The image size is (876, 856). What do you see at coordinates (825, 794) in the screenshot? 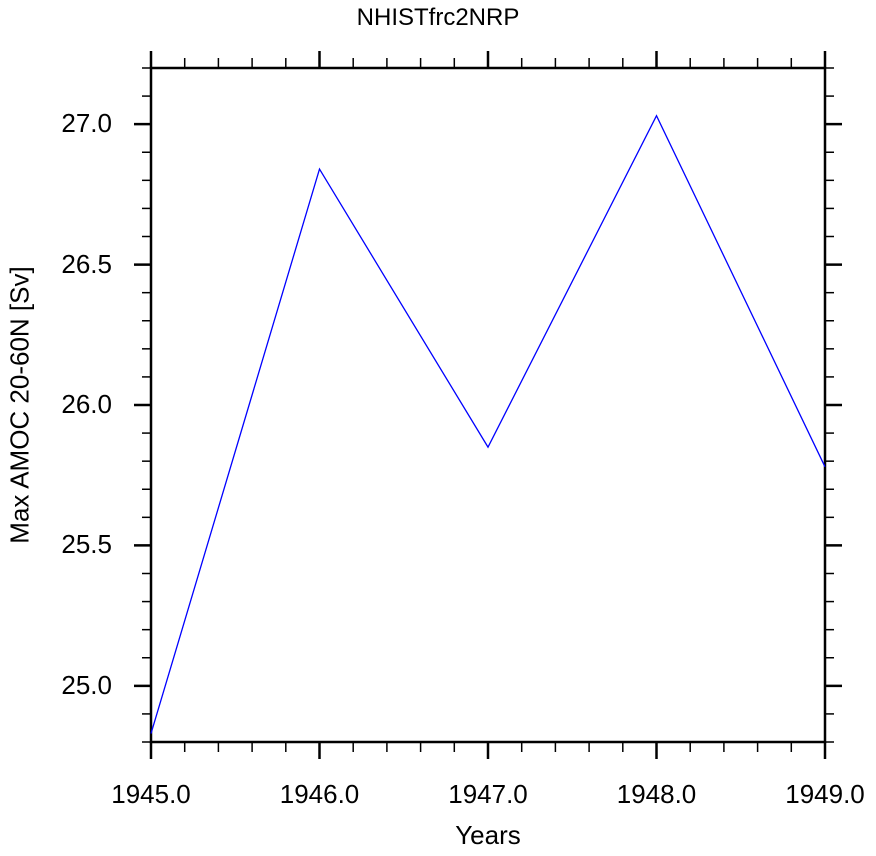
I see `x-tick-label: 1949.0` at bounding box center [825, 794].